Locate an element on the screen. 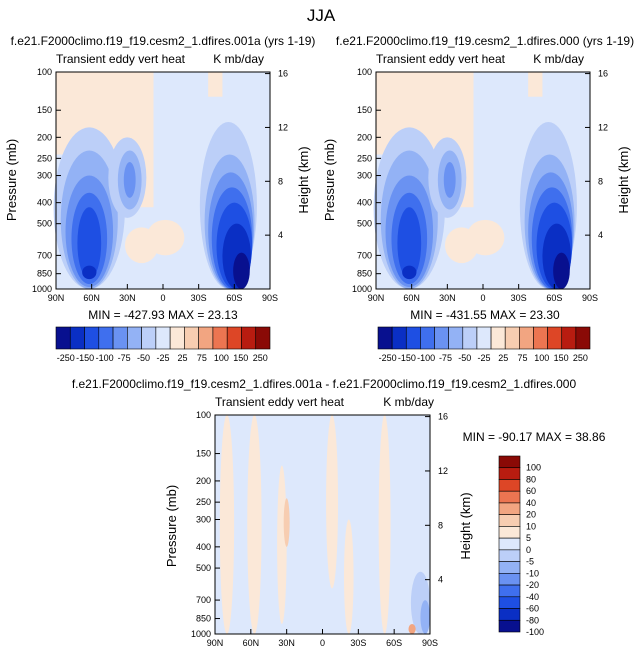  y-tick-label: 400 is located at coordinates (44, 203).